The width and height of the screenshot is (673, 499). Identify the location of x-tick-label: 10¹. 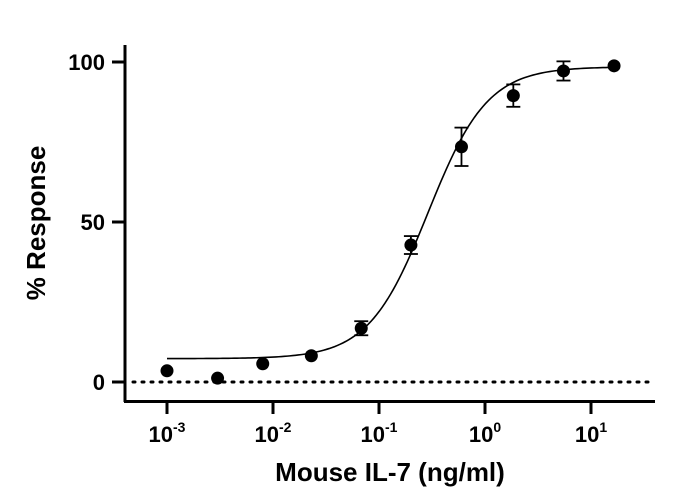
(591, 433).